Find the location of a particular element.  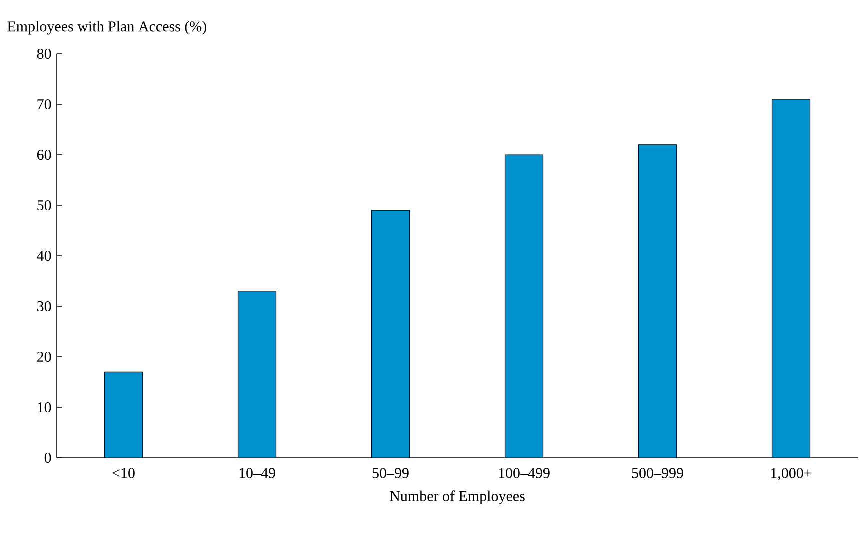

x-axis-title: Number of Employees is located at coordinates (457, 497).